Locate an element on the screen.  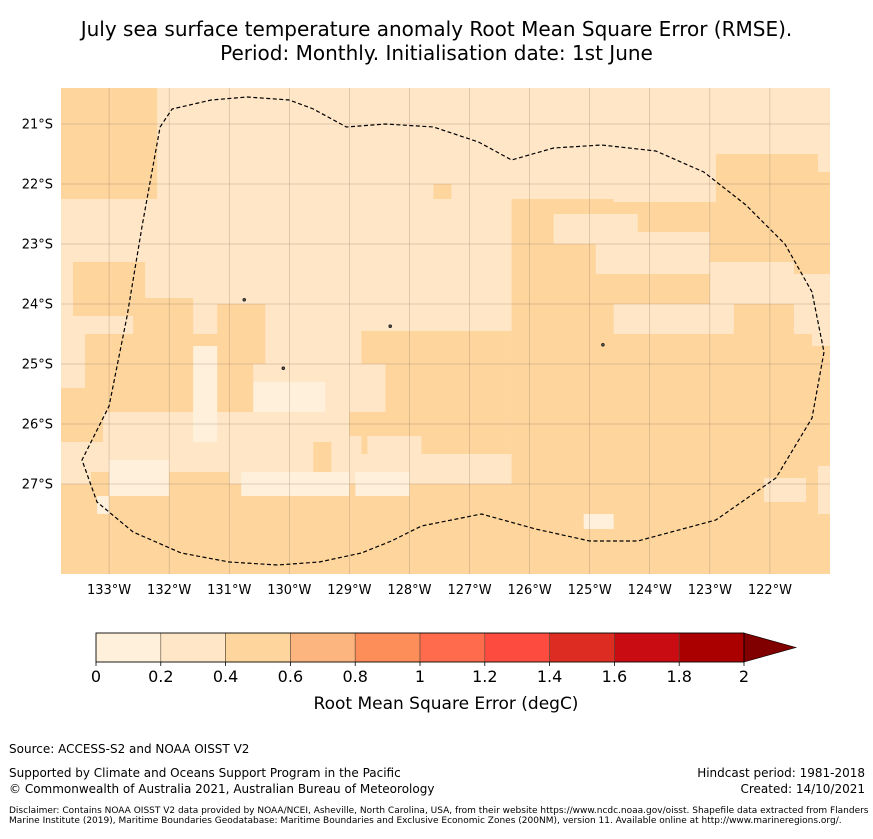
lat-tick-label: 24°S is located at coordinates (37, 305).